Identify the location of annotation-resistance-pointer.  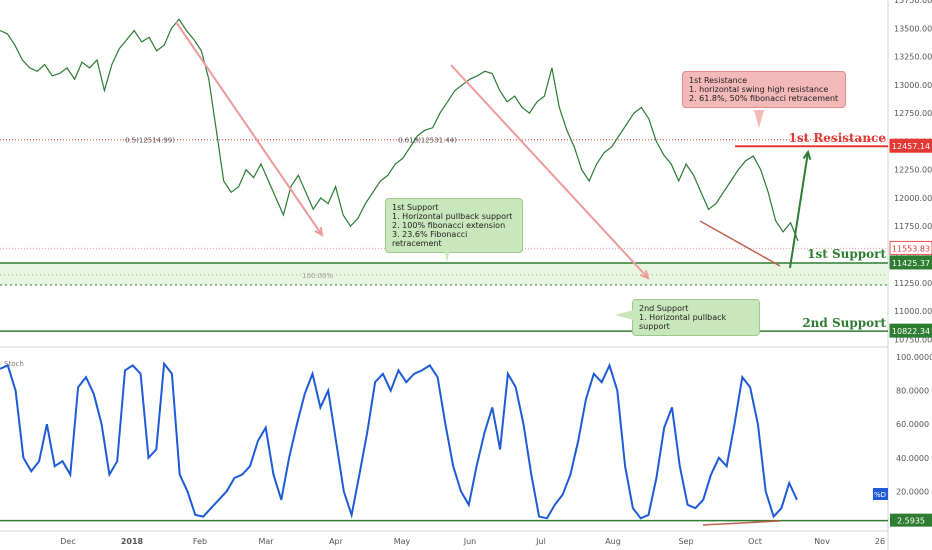
(759, 119).